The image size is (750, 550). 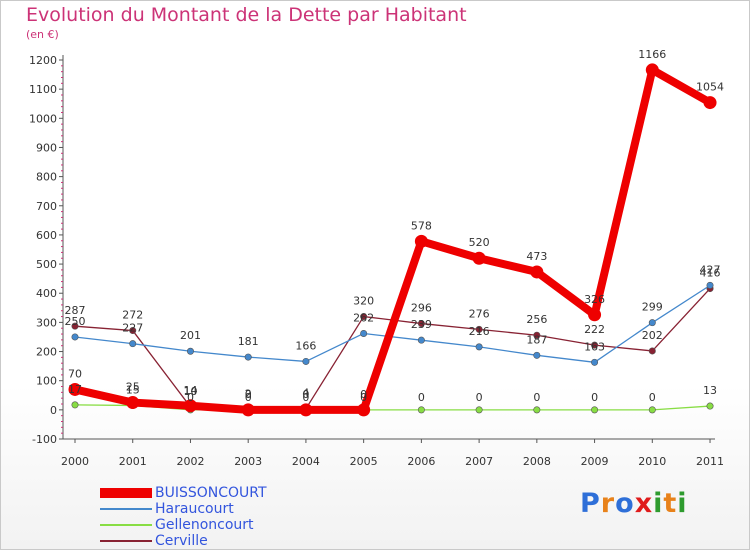 What do you see at coordinates (710, 269) in the screenshot?
I see `data-label: 427` at bounding box center [710, 269].